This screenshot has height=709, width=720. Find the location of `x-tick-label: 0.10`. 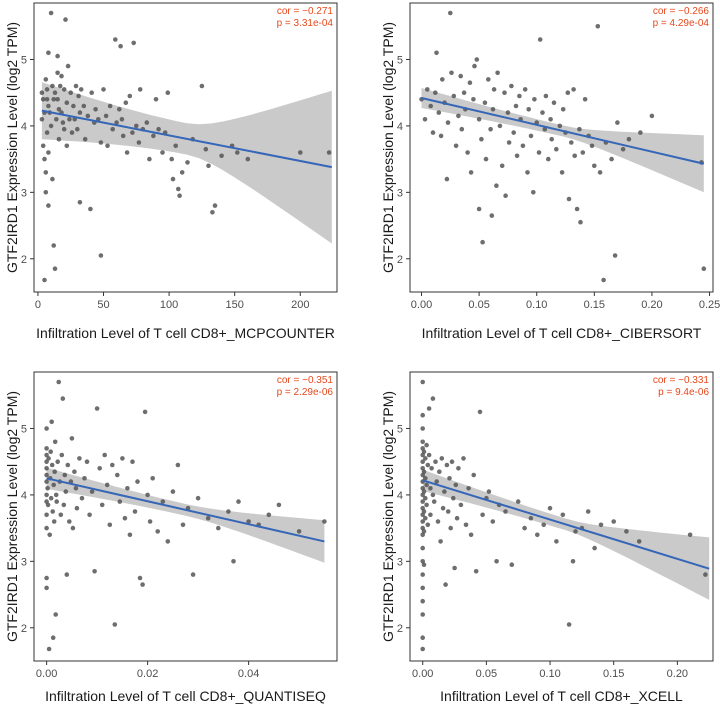

x-tick-label: 0.10 is located at coordinates (549, 674).